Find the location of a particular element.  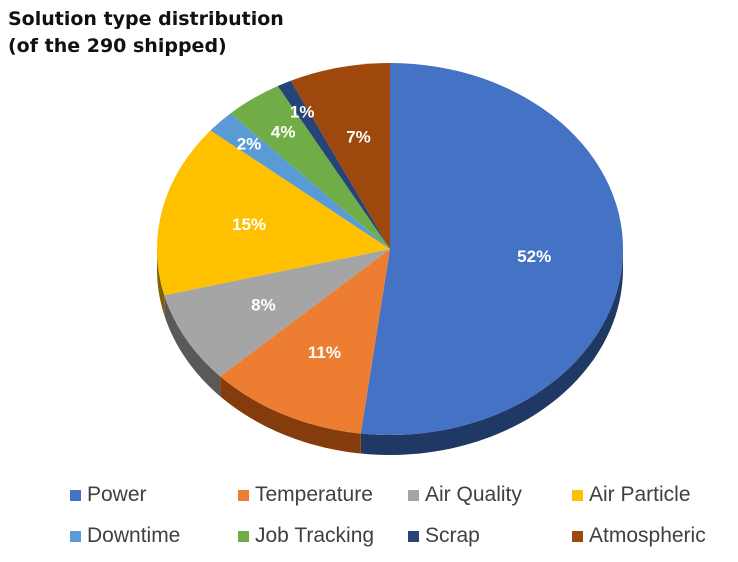

pie-label-power: 52% is located at coordinates (534, 256).